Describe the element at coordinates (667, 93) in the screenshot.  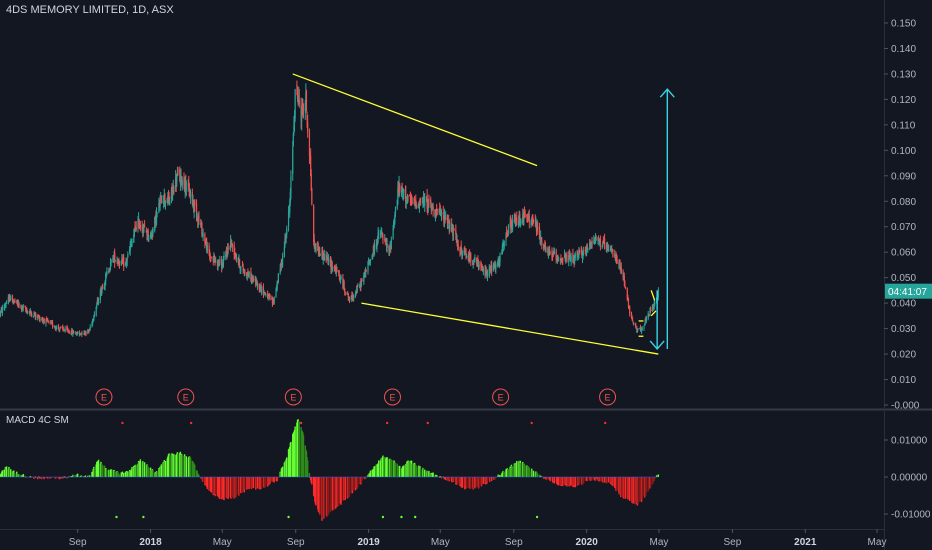
I see `arrow-up-head-icon` at that location.